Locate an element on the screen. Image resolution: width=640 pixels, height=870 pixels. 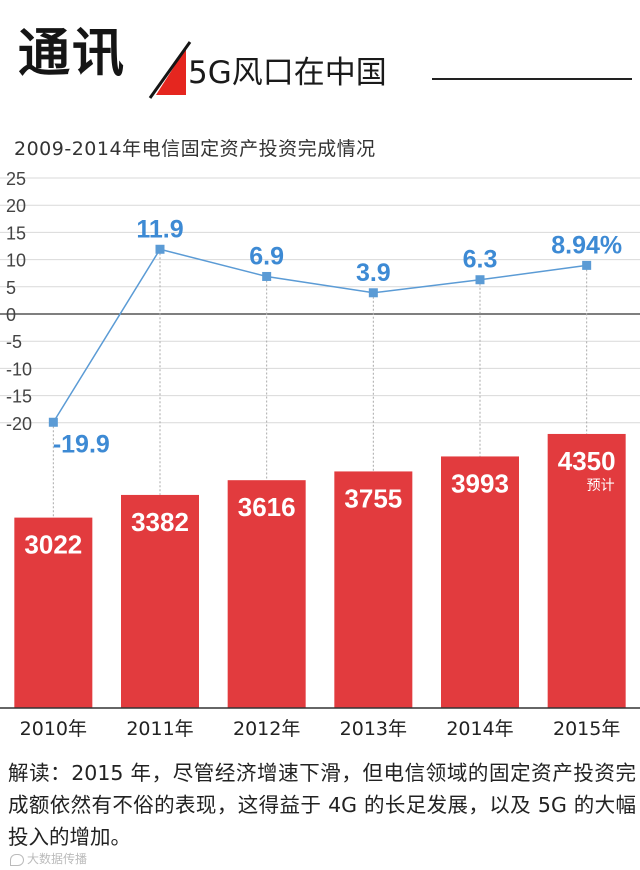
bar-value-label: 3616 is located at coordinates (267, 507).